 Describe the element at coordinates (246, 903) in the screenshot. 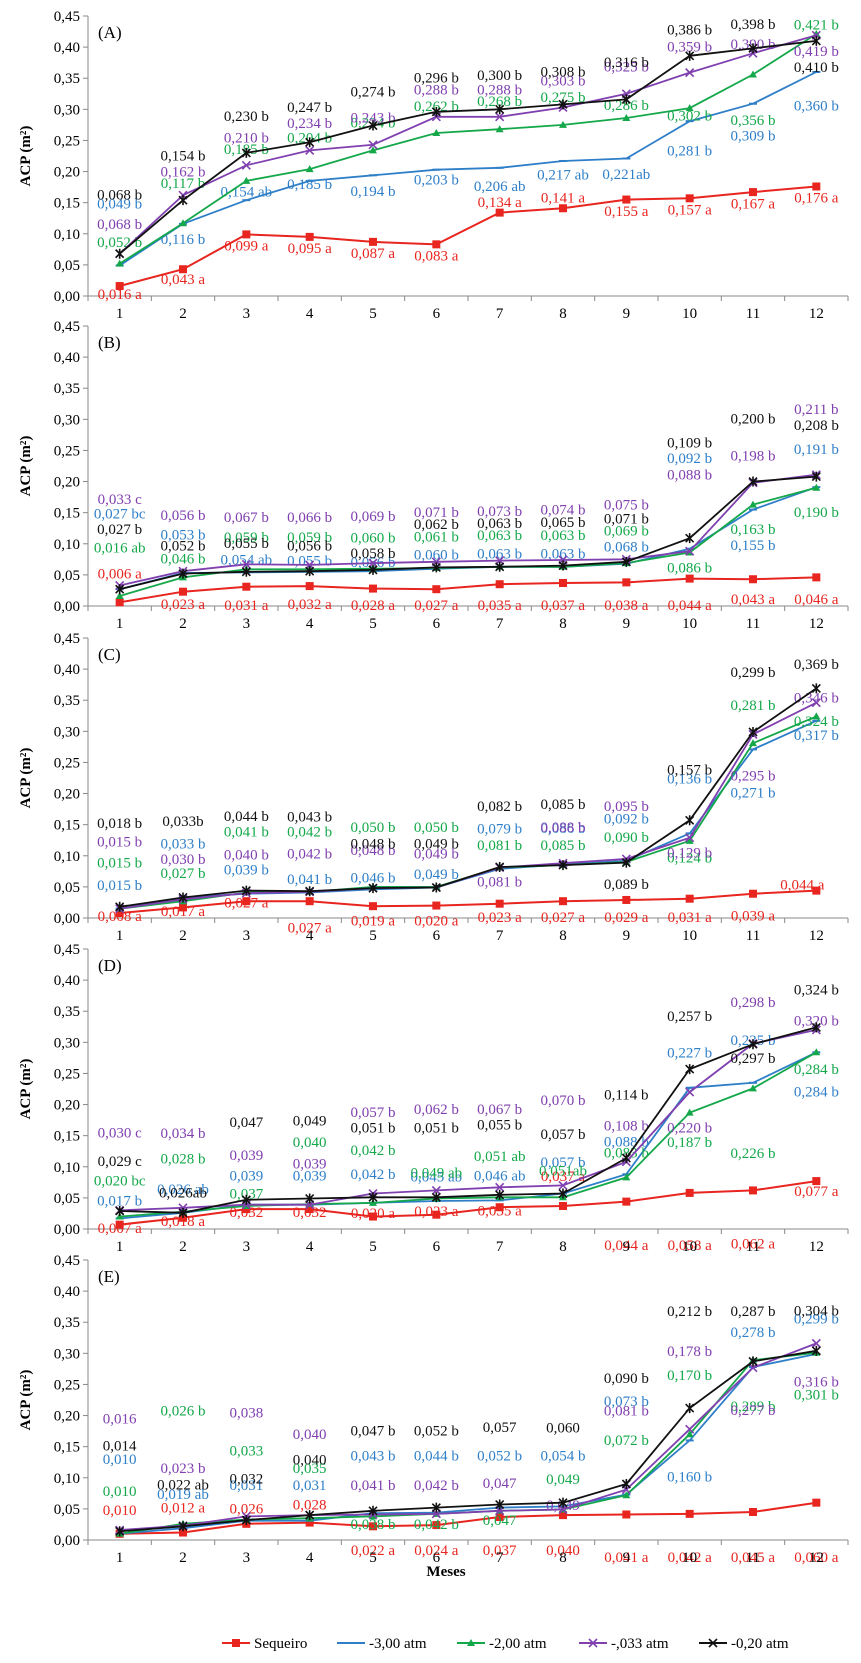

I see `data-label: 0,027 a` at that location.